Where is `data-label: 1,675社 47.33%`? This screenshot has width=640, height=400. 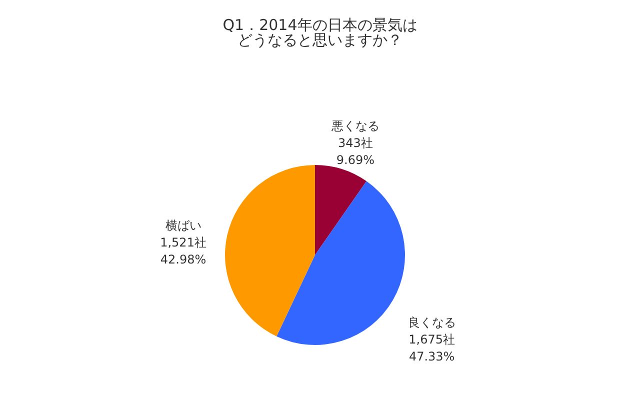
data-label: 1,675社 47.33% is located at coordinates (431, 348).